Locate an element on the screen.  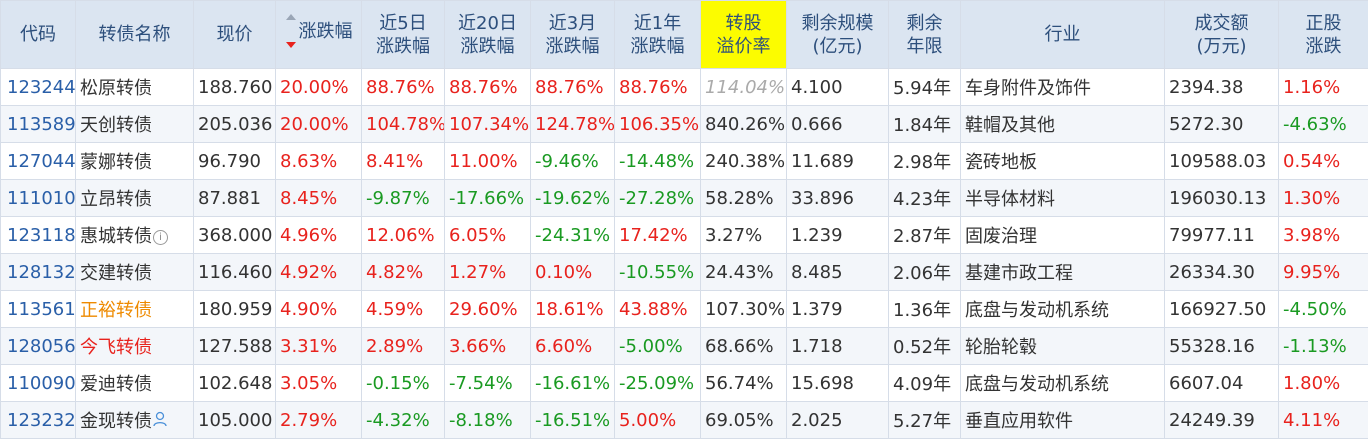
cell-code-text: 123118 is located at coordinates (41, 235).